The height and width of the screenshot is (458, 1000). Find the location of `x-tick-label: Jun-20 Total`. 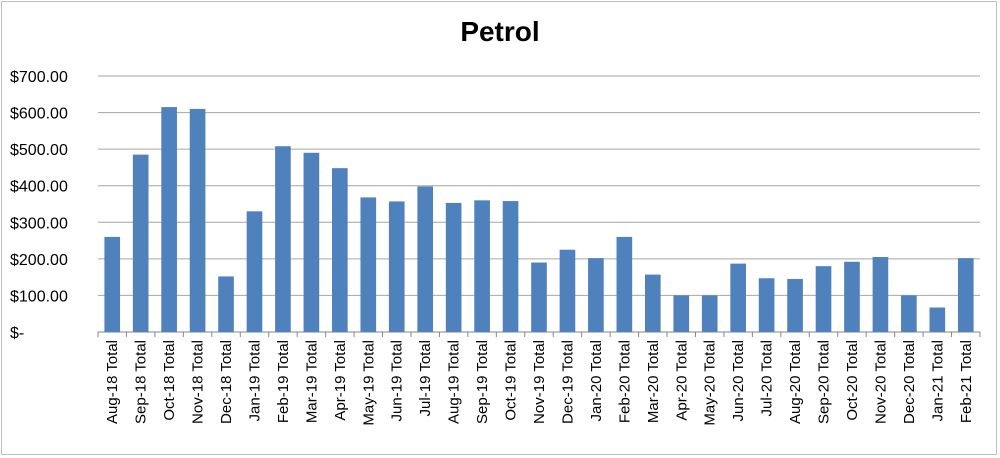

x-tick-label: Jun-20 Total is located at coordinates (738, 380).